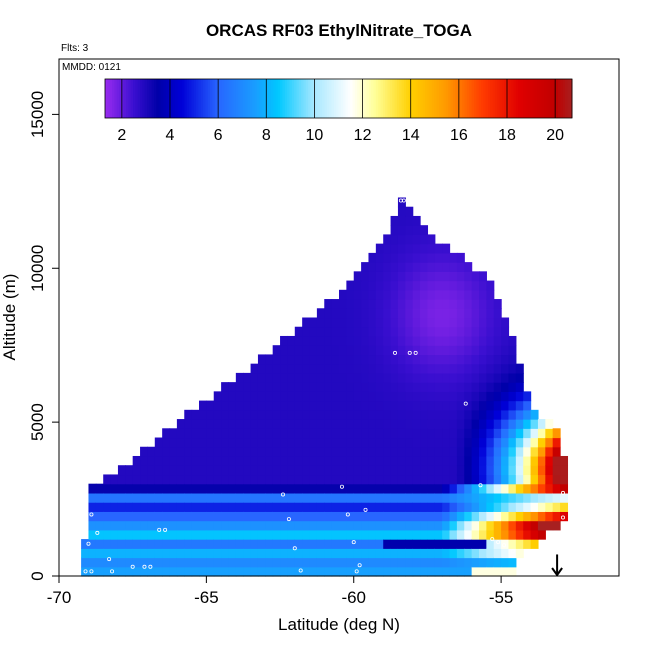  I want to click on x-axis-label: Latitude (deg N), so click(339, 624).